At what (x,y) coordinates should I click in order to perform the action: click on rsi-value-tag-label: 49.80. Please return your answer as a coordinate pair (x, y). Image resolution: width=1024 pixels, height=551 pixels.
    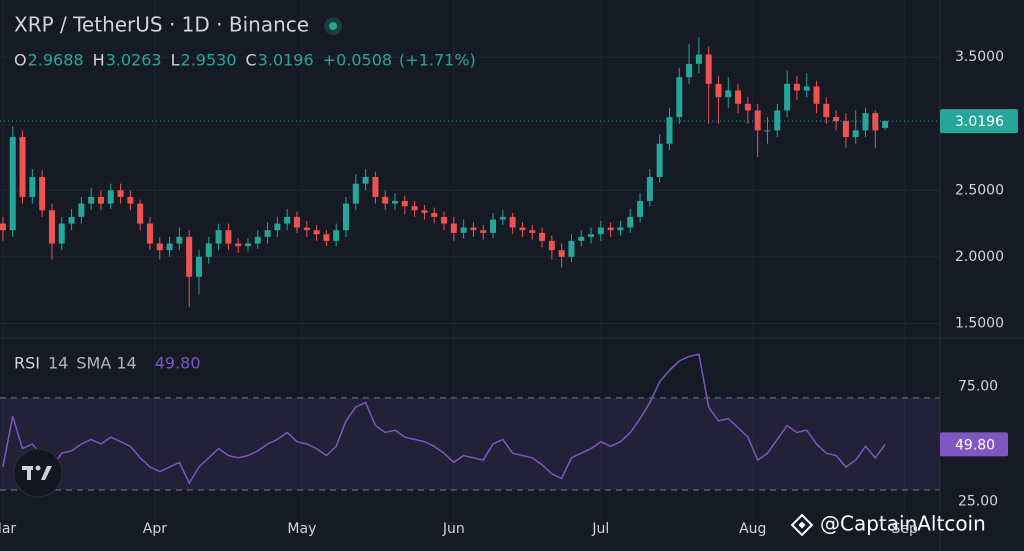
    Looking at the image, I should click on (975, 445).